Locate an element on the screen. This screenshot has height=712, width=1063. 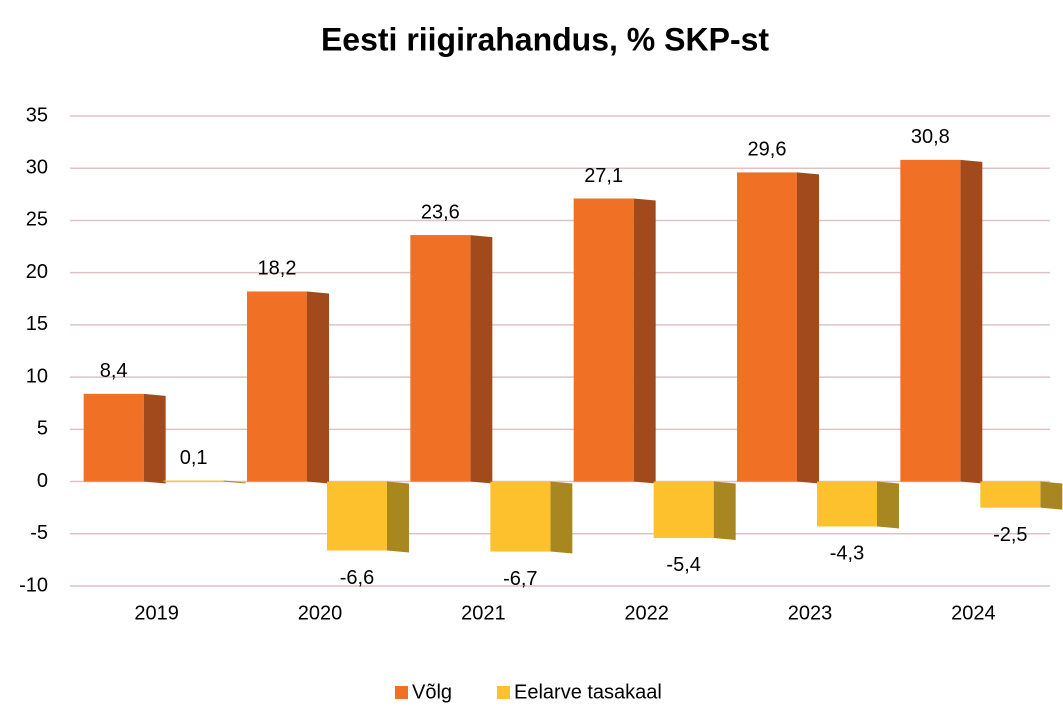
data-label: -6,7 is located at coordinates (520, 579).